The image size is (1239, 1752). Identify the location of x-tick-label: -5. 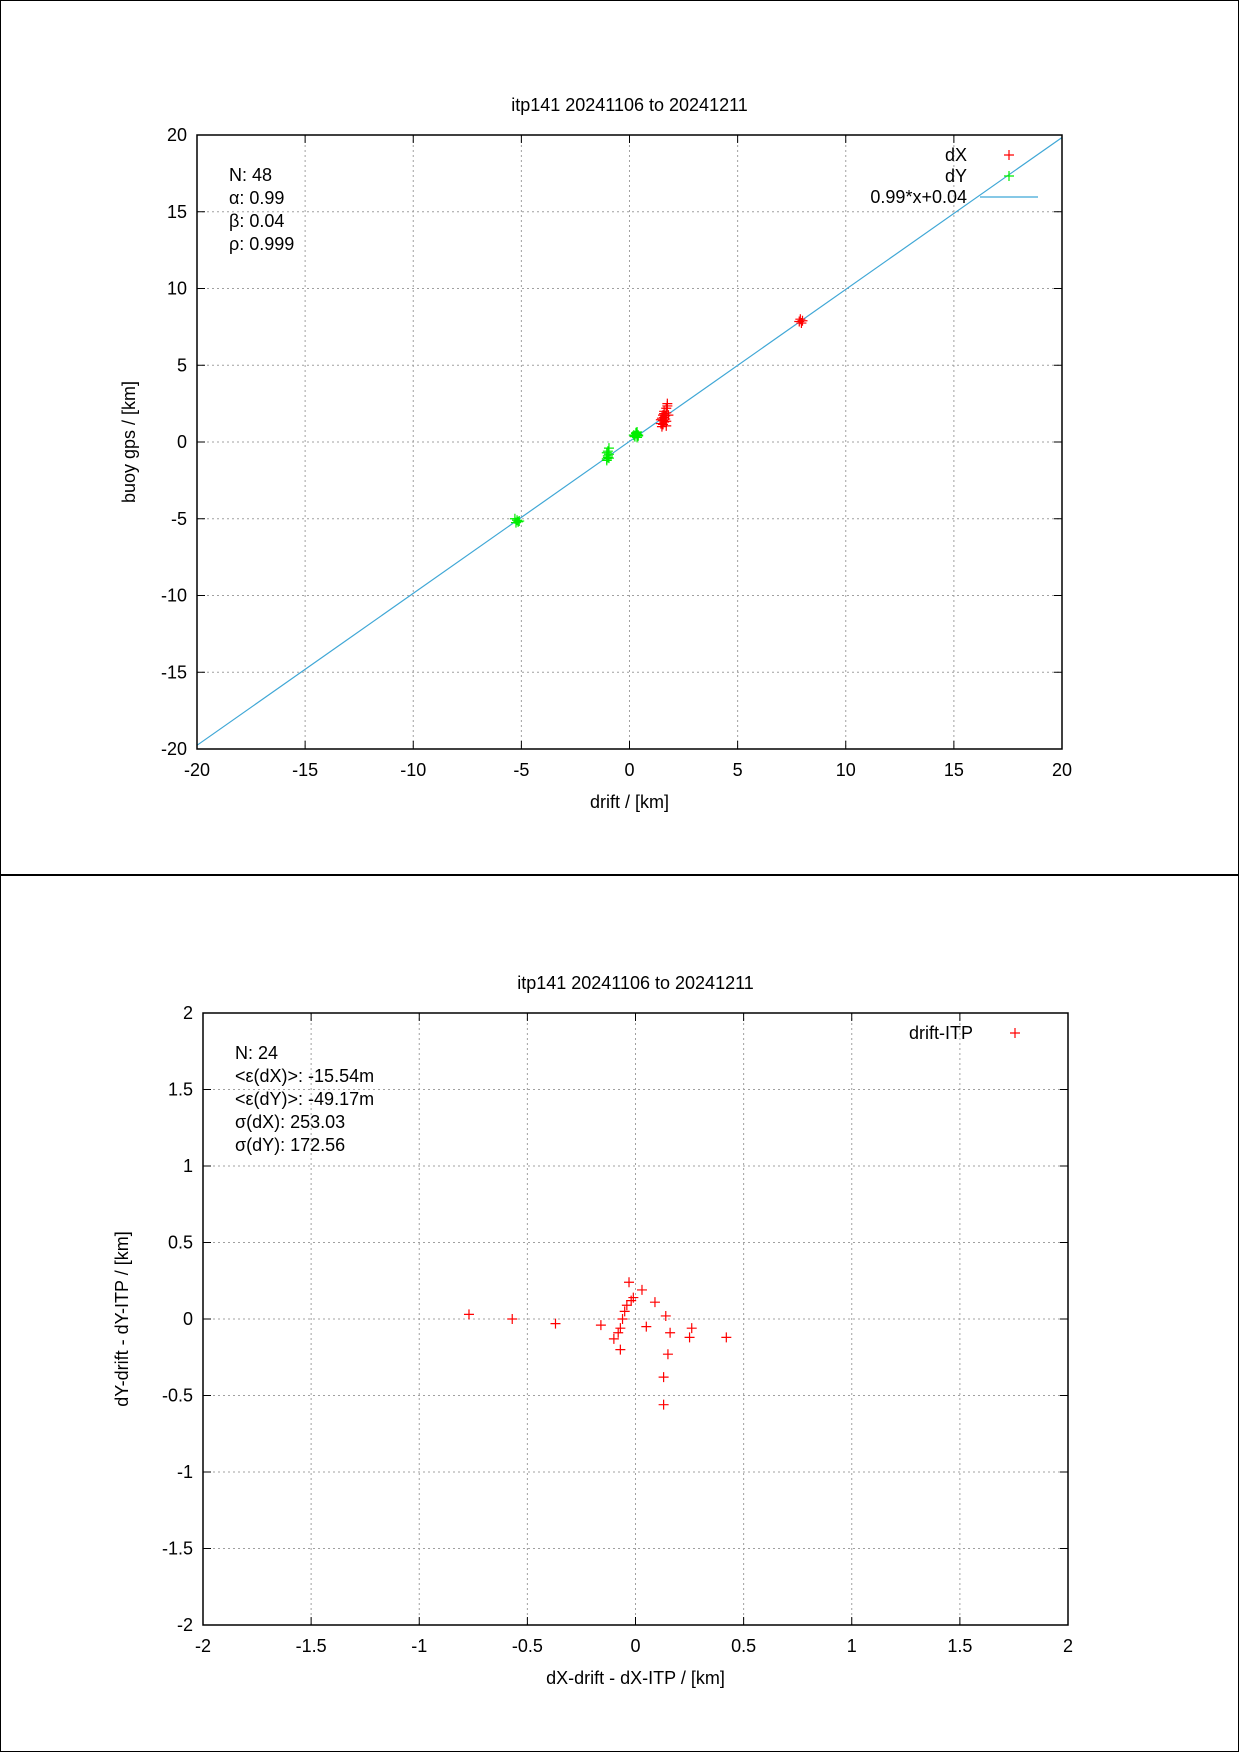
(521, 770).